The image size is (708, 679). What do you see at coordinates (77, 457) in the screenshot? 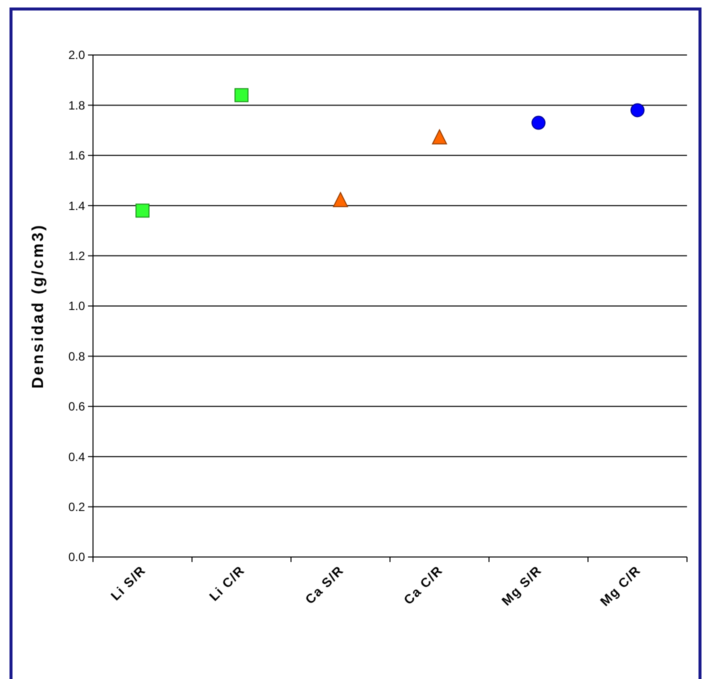
I see `y-tick-label: 0.4` at bounding box center [77, 457].